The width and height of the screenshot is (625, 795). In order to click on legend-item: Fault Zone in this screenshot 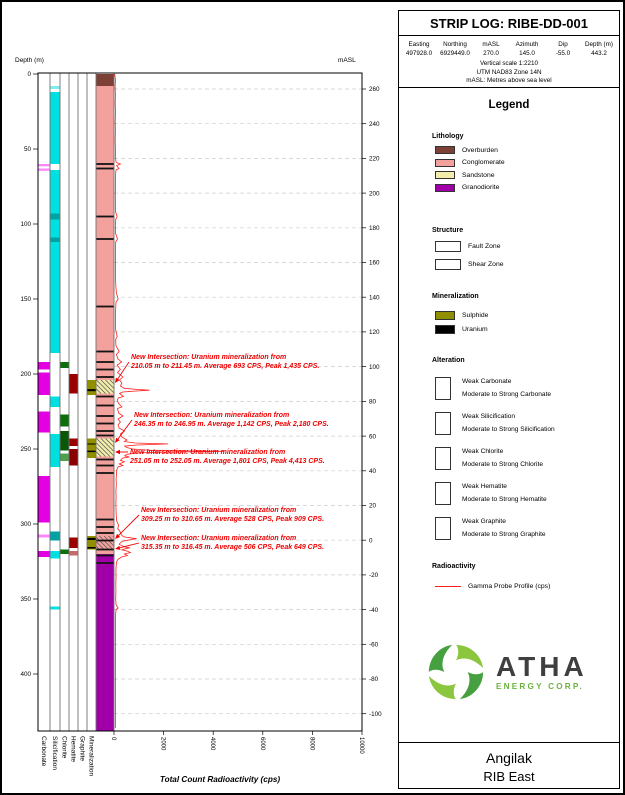, I will do `click(469, 246)`.